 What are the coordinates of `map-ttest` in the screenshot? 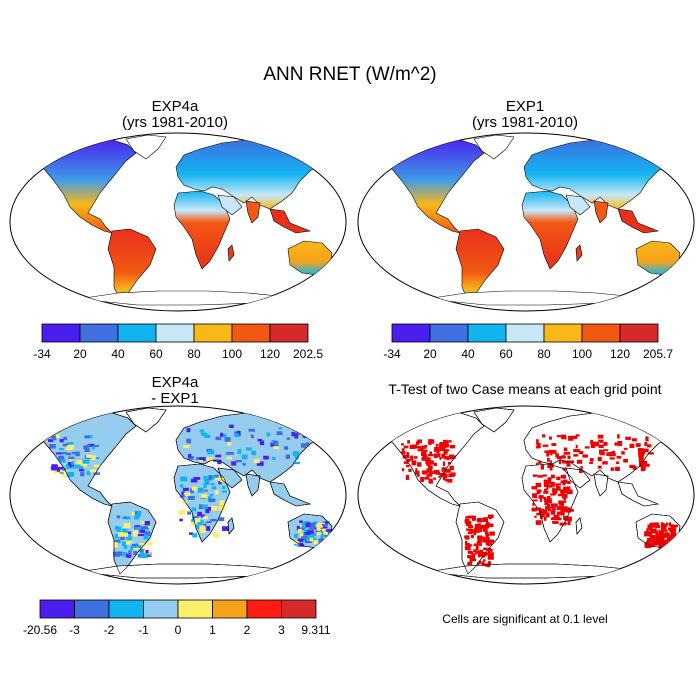 It's located at (526, 495).